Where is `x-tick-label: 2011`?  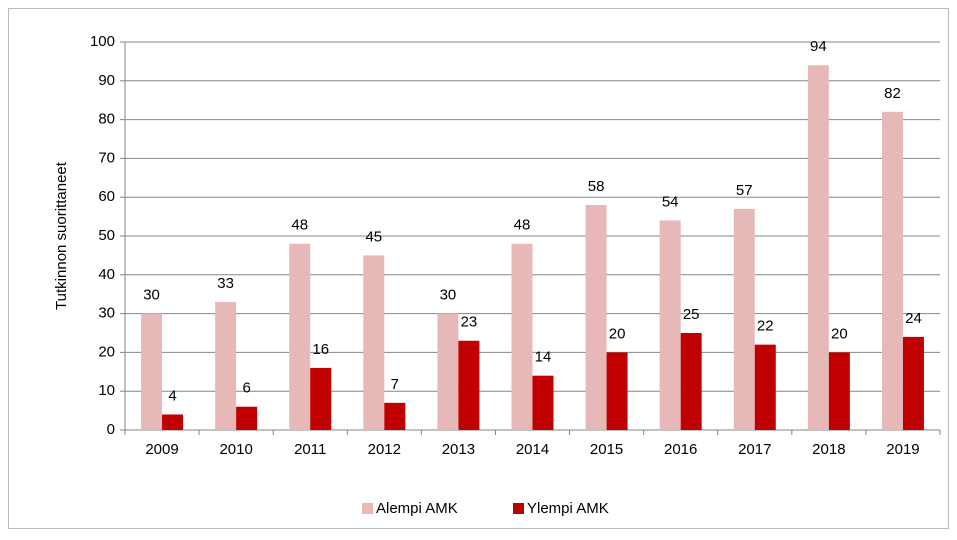
x-tick-label: 2011 is located at coordinates (310, 449).